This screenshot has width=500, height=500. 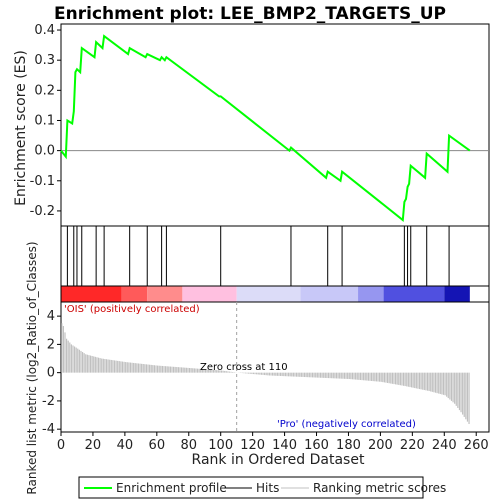 What do you see at coordinates (252, 445) in the screenshot?
I see `x-tick-label: 120` at bounding box center [252, 445].